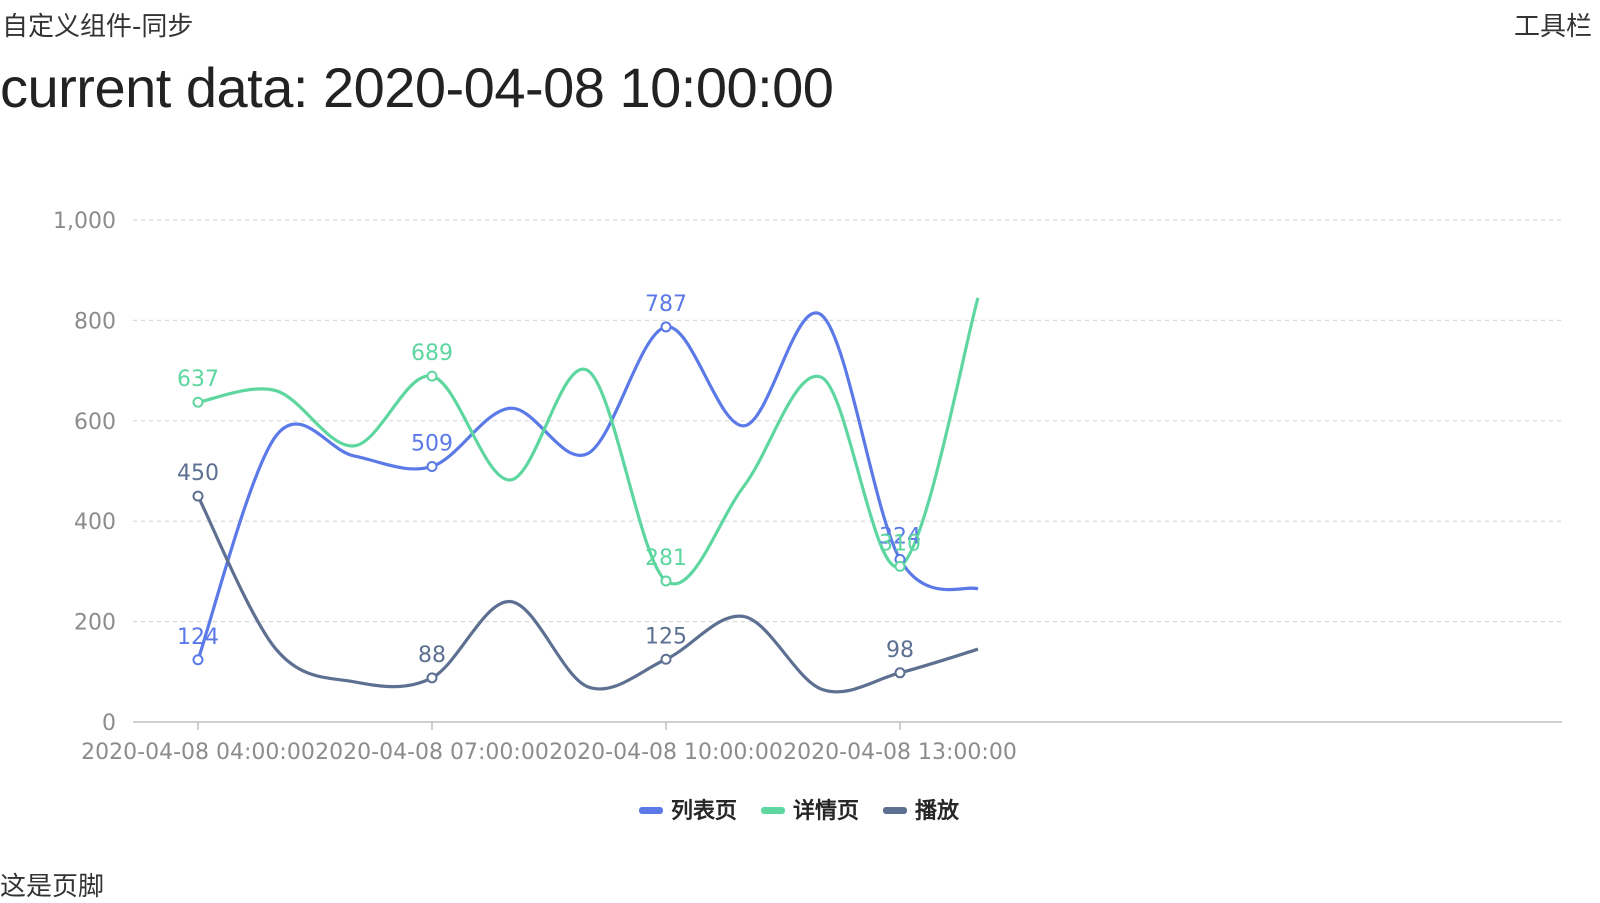 The image size is (1600, 903). Describe the element at coordinates (198, 637) in the screenshot. I see `data-label: 124` at that location.